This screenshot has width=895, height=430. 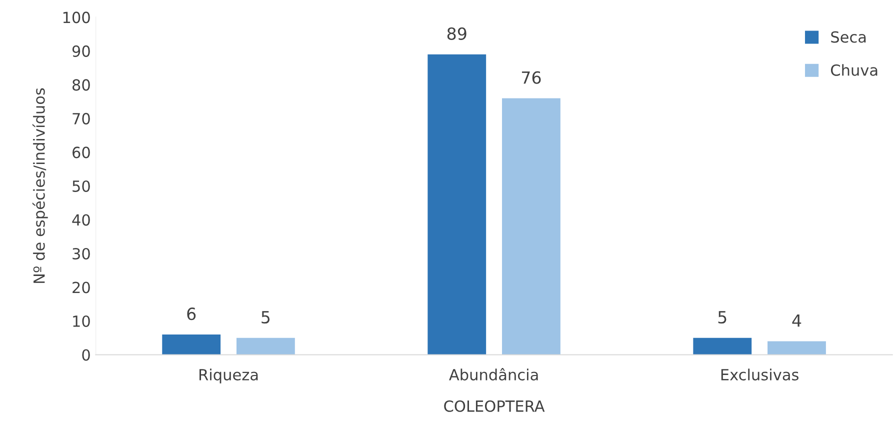 I want to click on y-tick-label: 20, so click(x=81, y=288).